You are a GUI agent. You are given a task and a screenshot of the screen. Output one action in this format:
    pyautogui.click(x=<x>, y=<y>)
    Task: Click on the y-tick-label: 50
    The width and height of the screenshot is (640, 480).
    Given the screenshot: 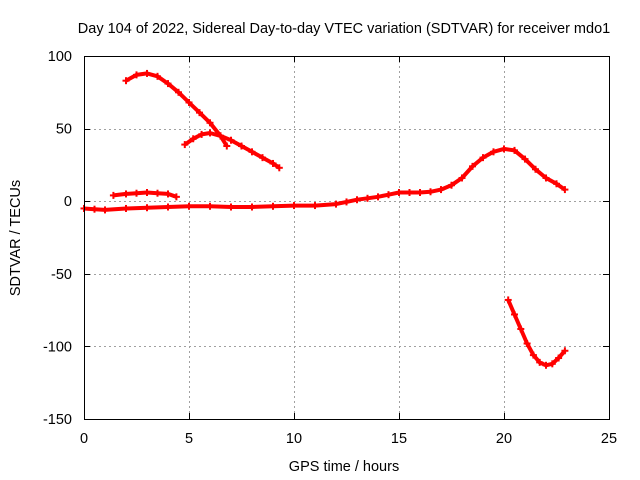 What is the action you would take?
    pyautogui.click(x=64, y=130)
    